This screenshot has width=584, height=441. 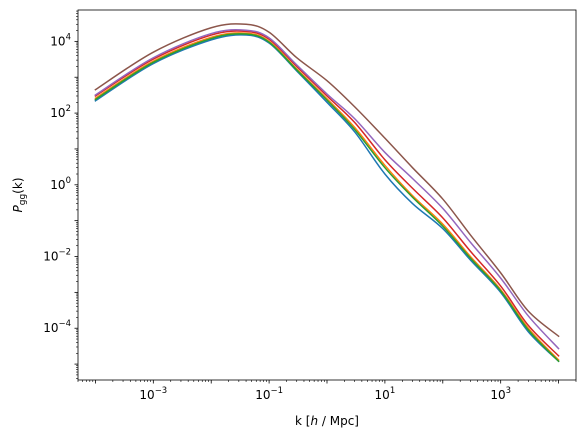 What do you see at coordinates (60, 40) in the screenshot?
I see `y-tick-label: 10⁴` at bounding box center [60, 40].